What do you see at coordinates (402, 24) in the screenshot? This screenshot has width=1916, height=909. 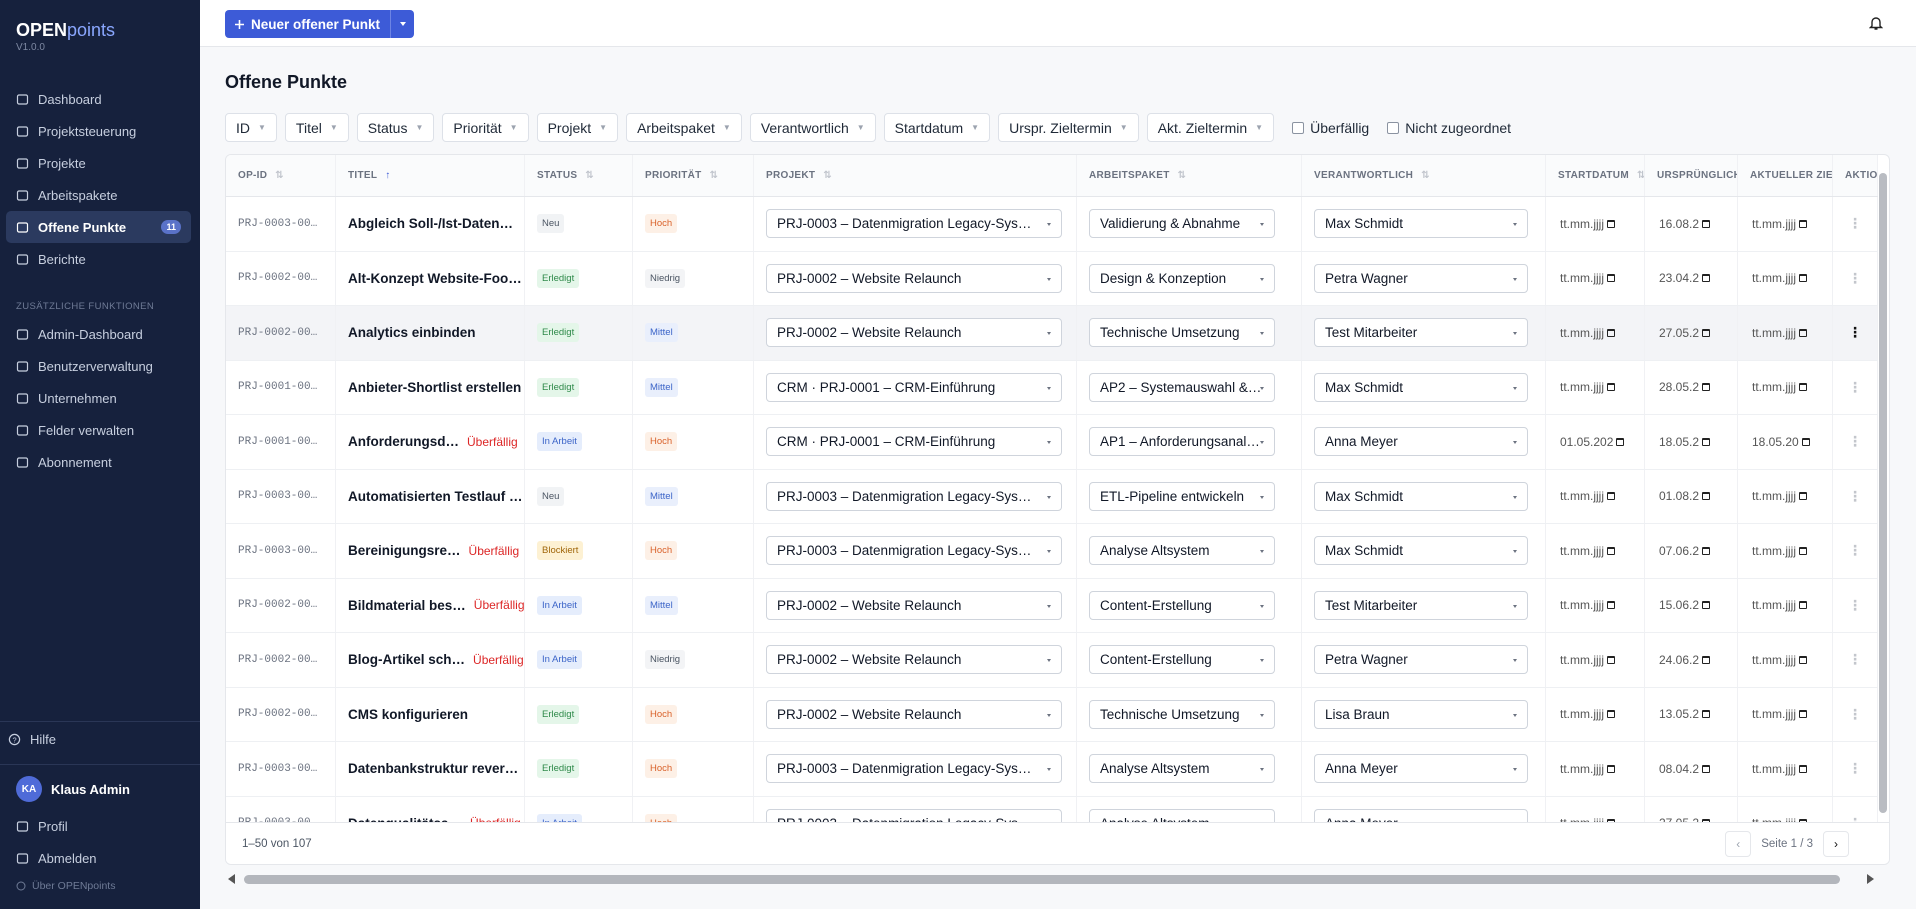 I see `new-dropdown` at bounding box center [402, 24].